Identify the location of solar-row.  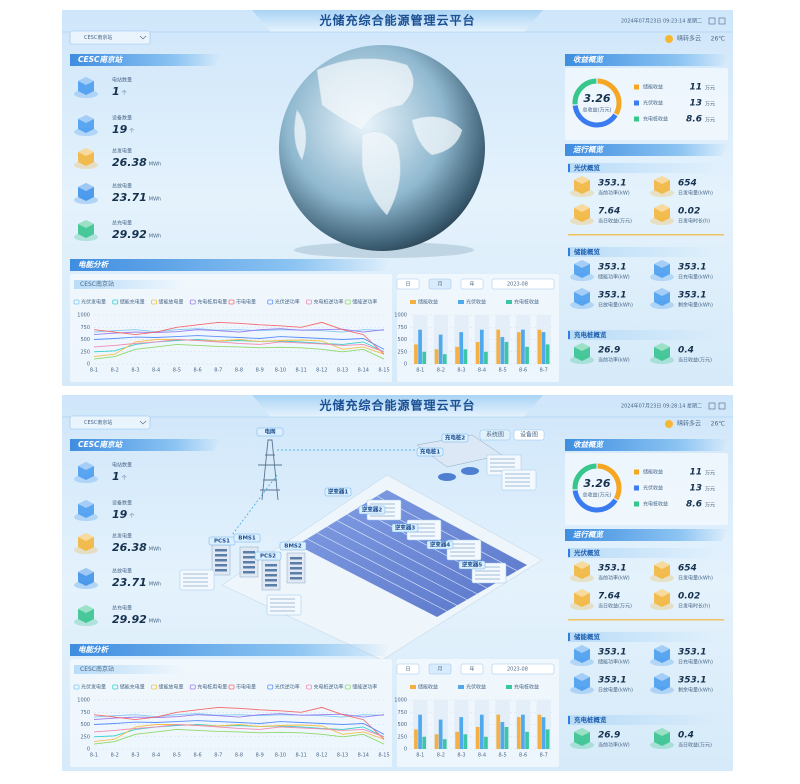
(377, 575).